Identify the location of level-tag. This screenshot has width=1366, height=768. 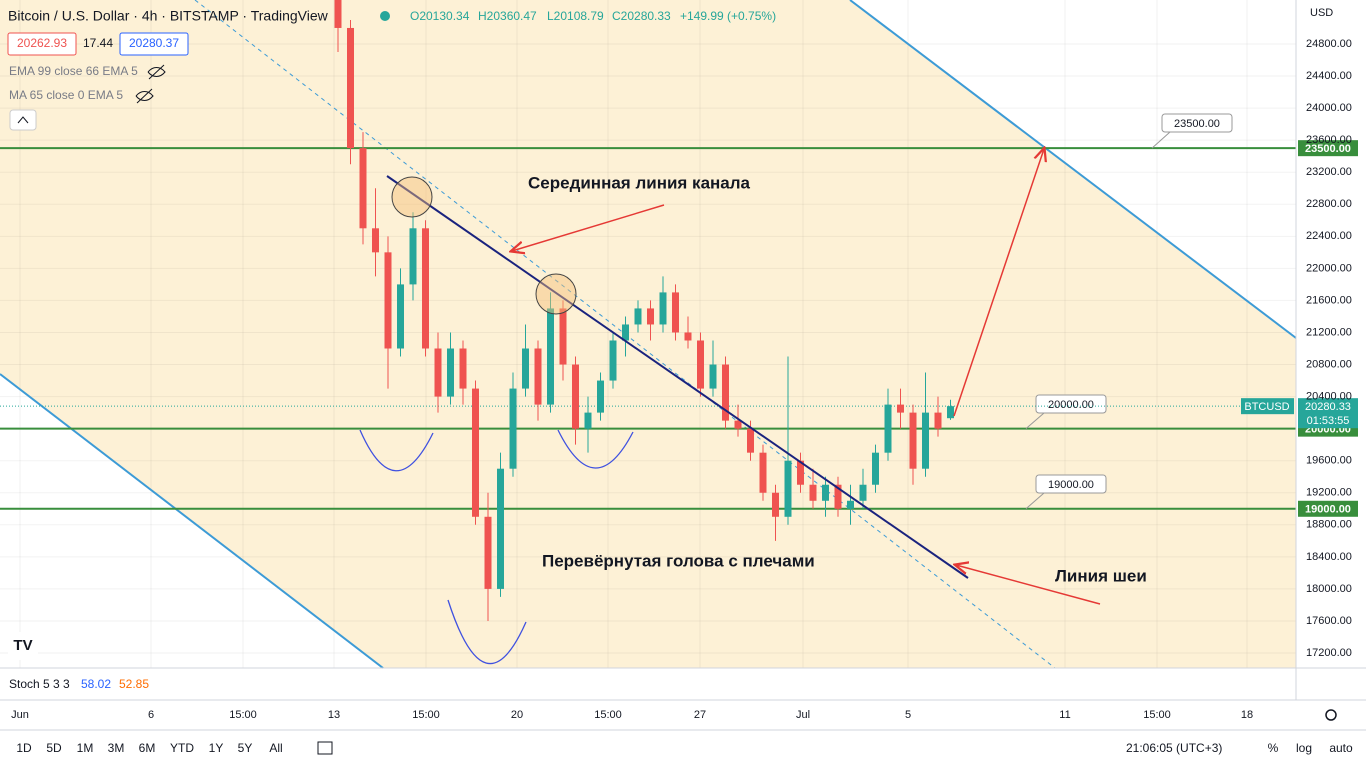
(1328, 148).